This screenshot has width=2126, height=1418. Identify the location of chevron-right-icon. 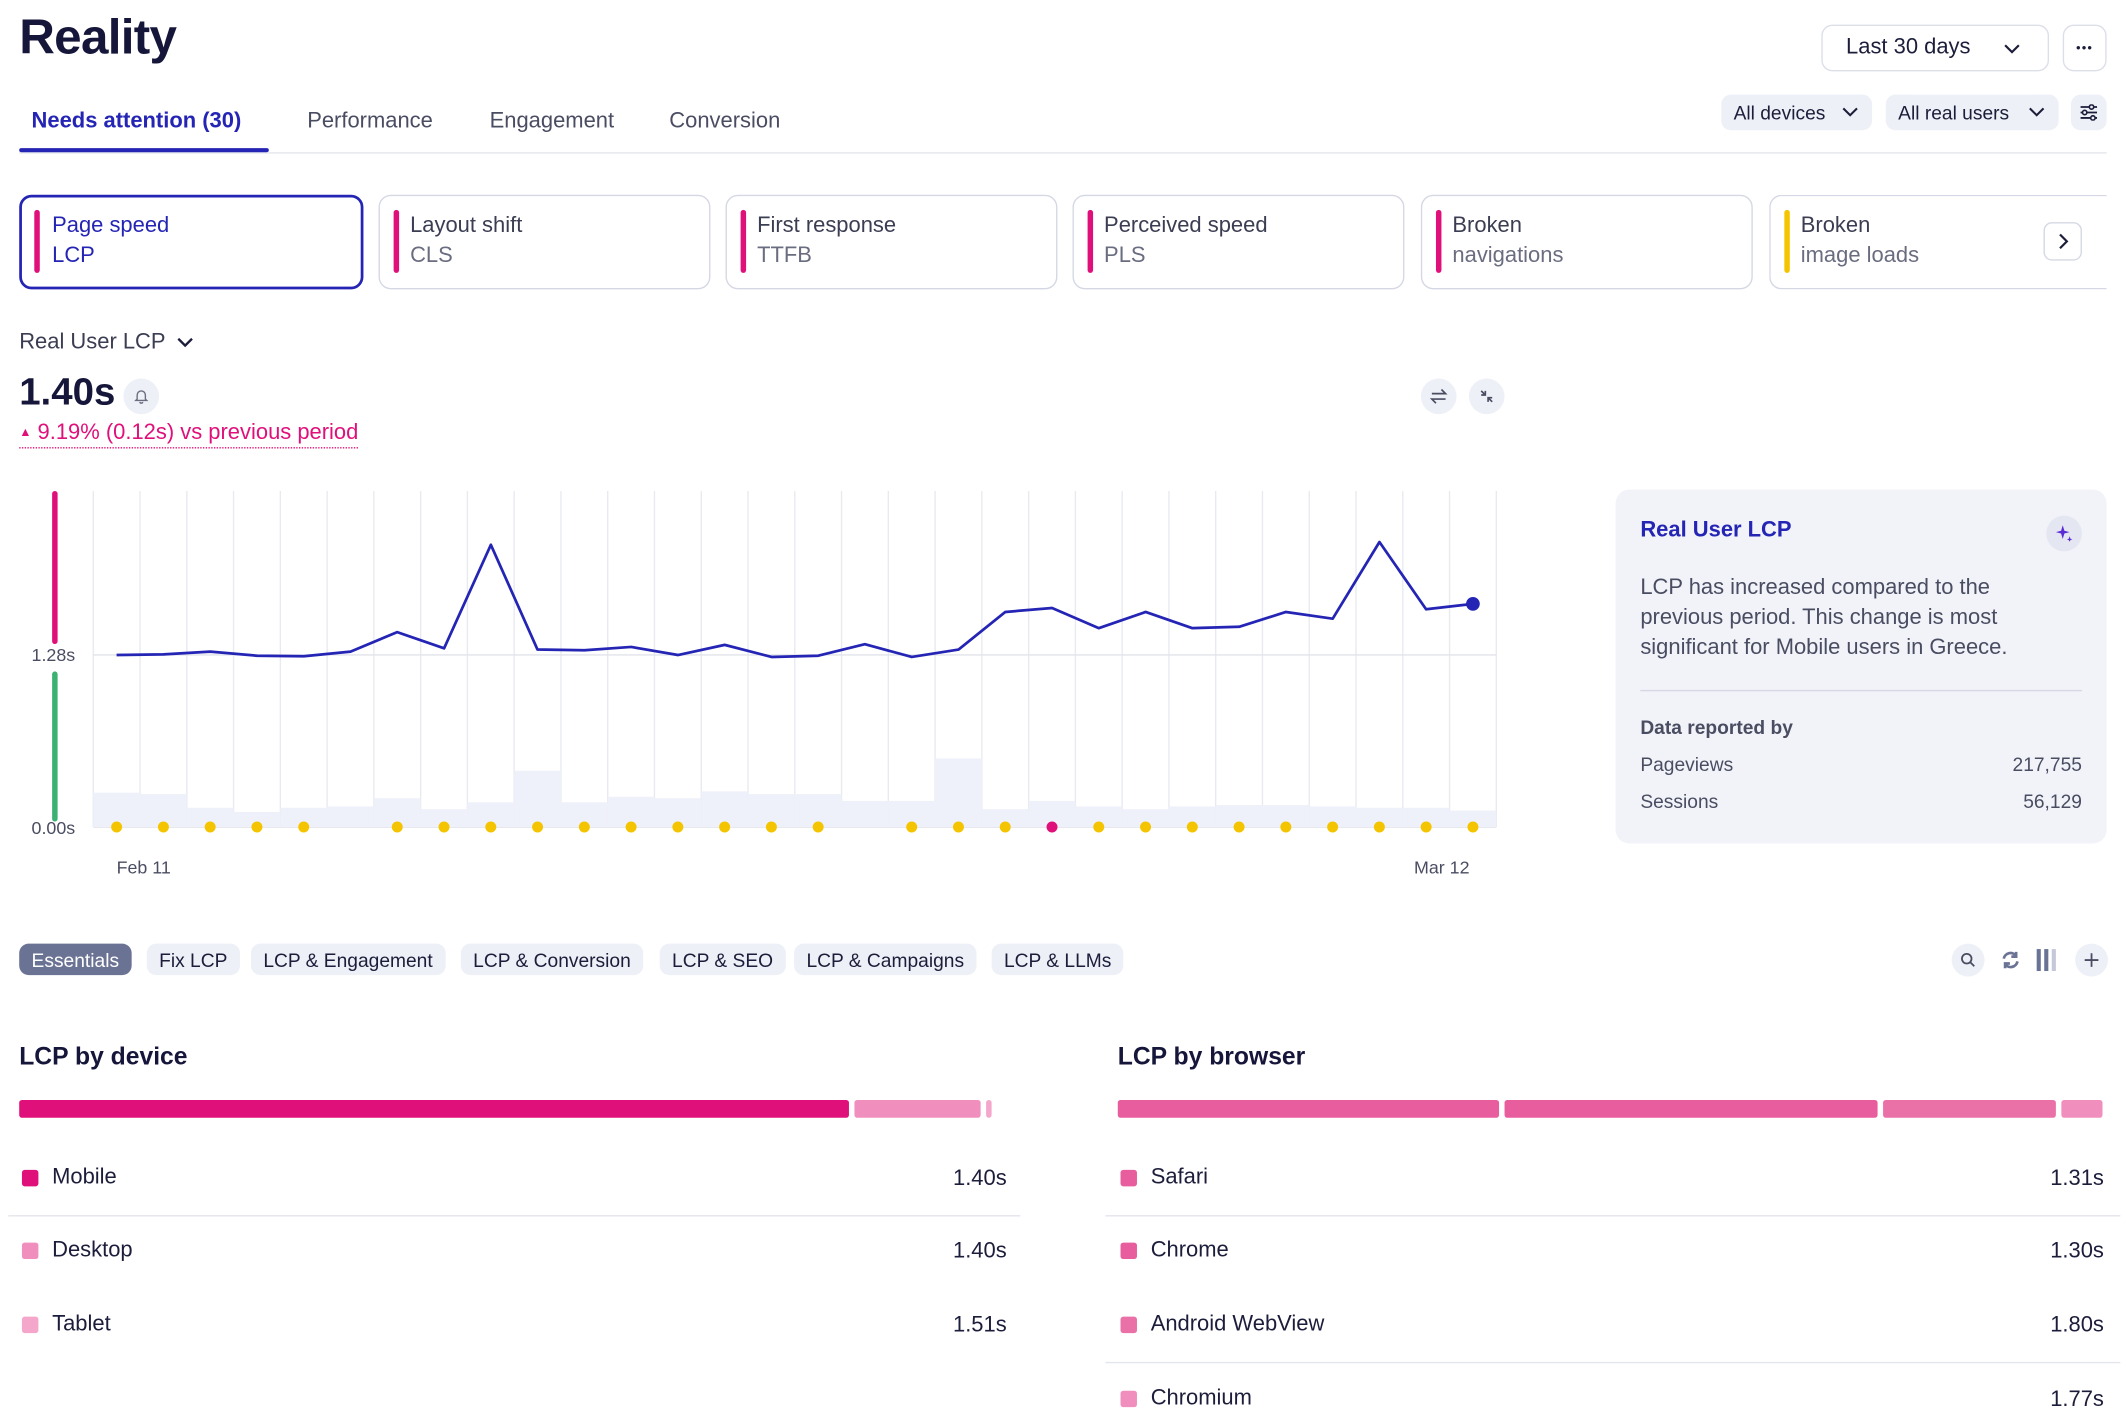
(2064, 241).